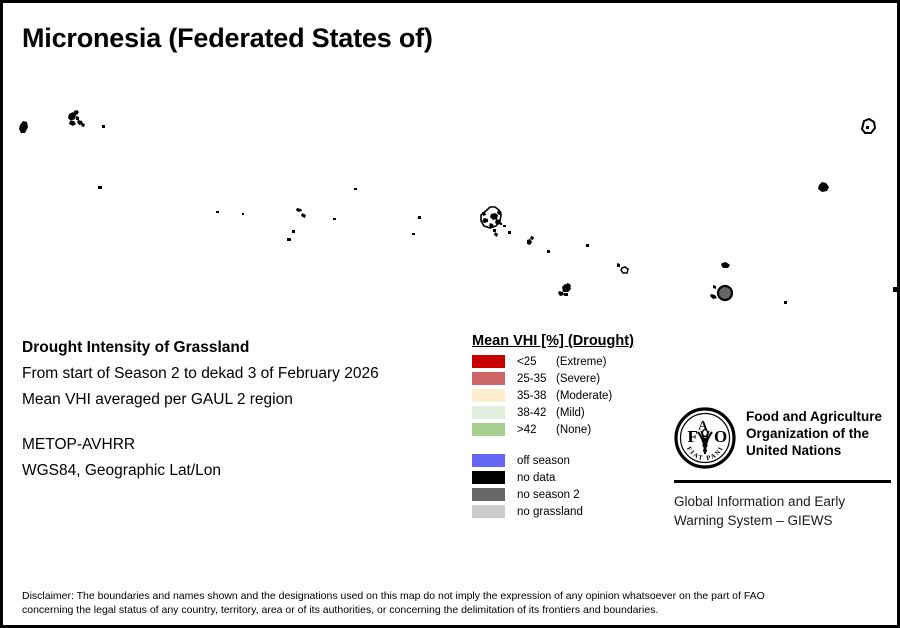  I want to click on legend-swatch-none, so click(488, 429).